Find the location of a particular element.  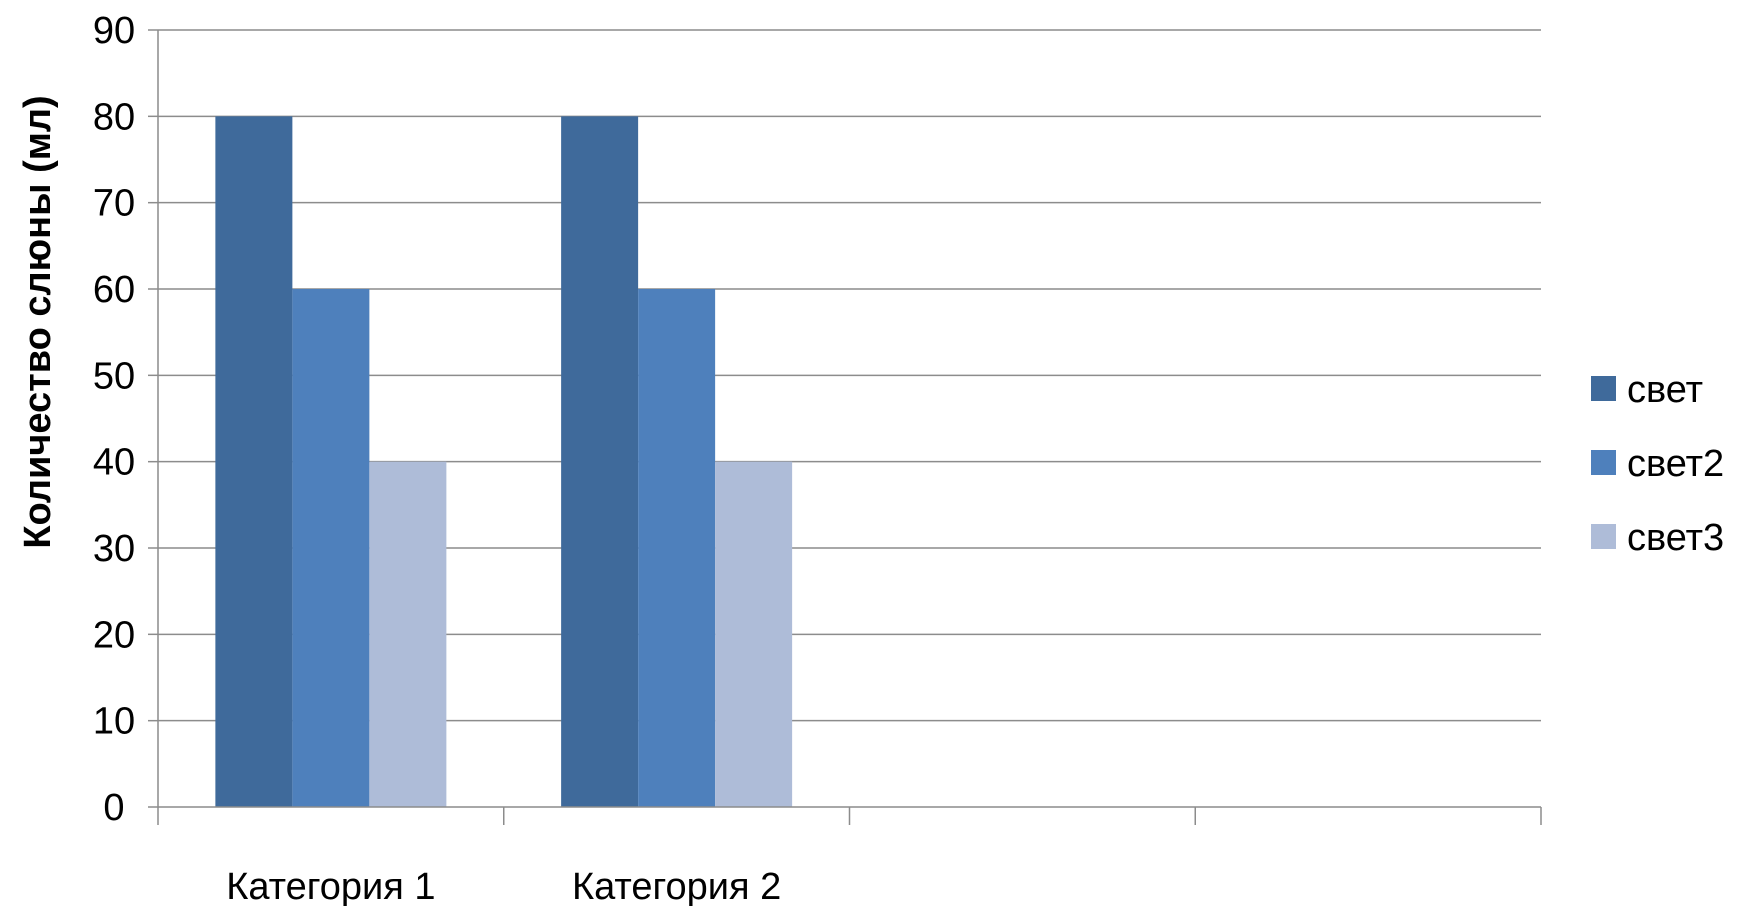

legend-label: свет is located at coordinates (1665, 390).